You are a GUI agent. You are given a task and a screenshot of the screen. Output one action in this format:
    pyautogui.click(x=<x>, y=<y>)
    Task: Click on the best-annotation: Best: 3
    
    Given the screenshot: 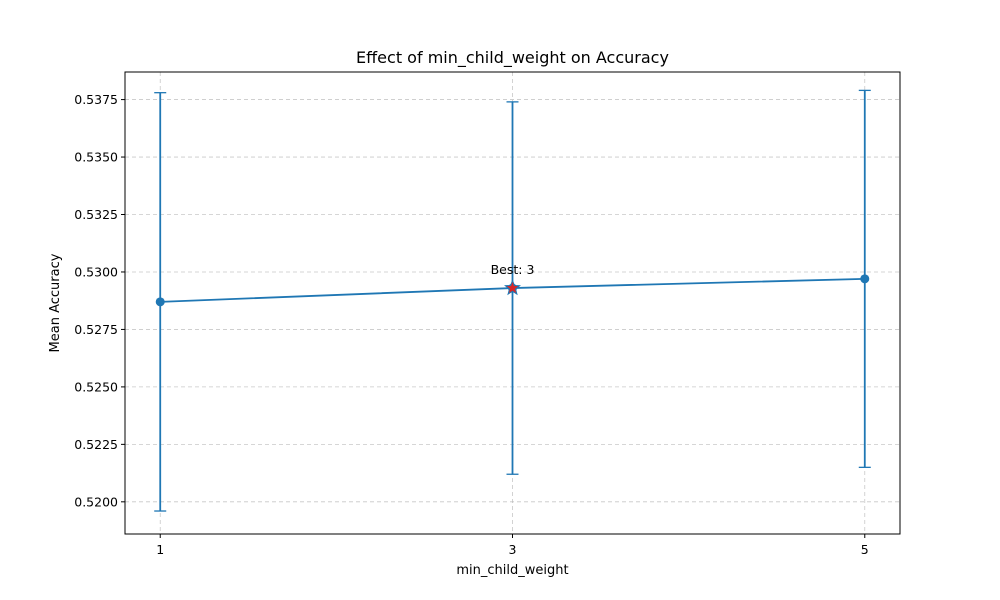 What is the action you would take?
    pyautogui.click(x=513, y=269)
    